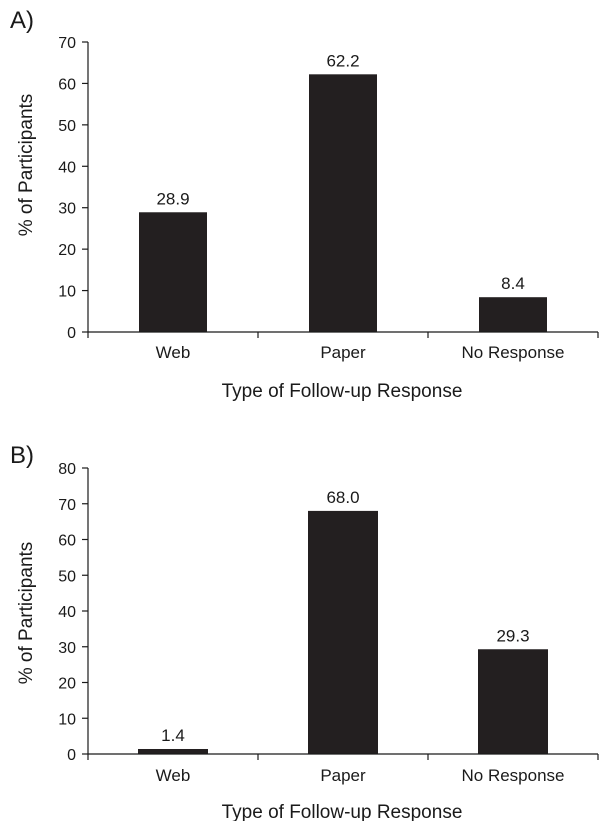 This screenshot has height=821, width=606. Describe the element at coordinates (73, 188) in the screenshot. I see `y-ticks-a: 0 10 20 30 40 50 60 70` at that location.